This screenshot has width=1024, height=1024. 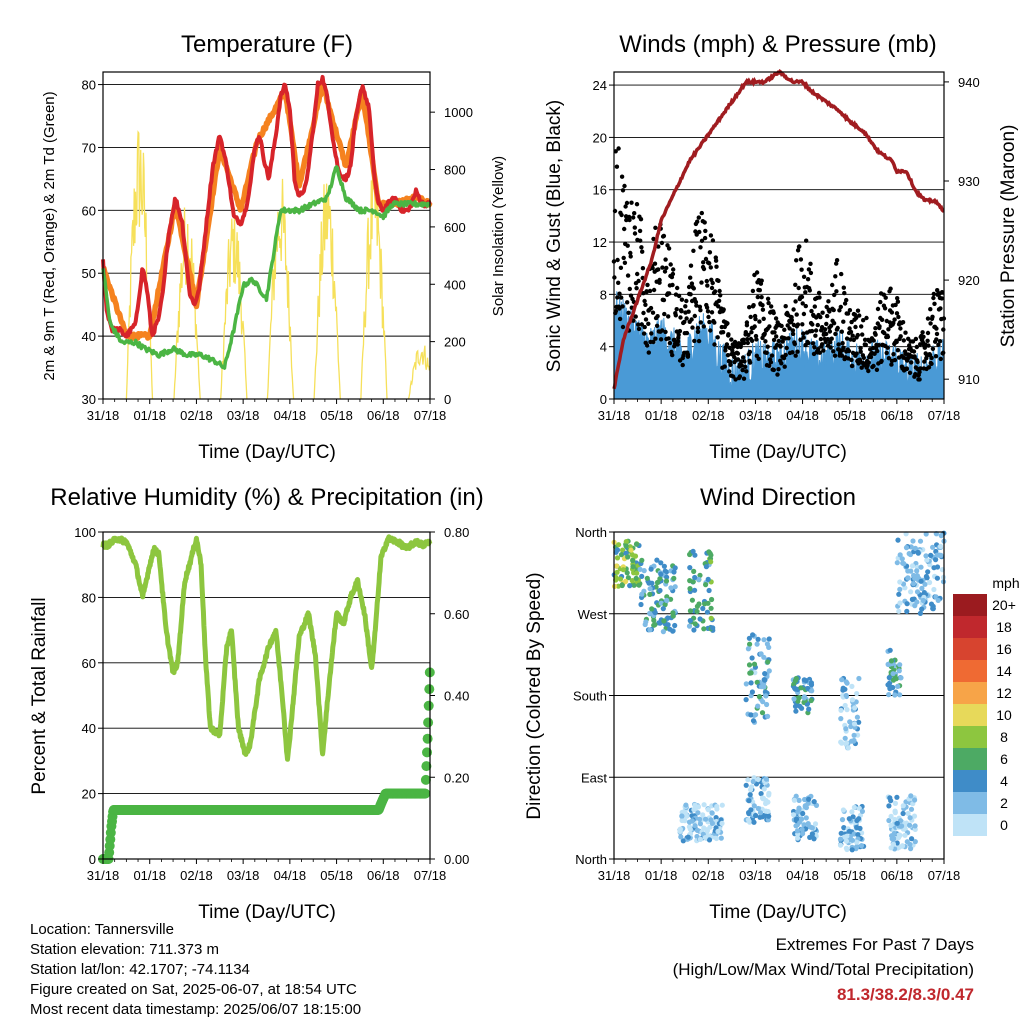 What do you see at coordinates (614, 415) in the screenshot?
I see `x-tick-label: 31/18` at bounding box center [614, 415].